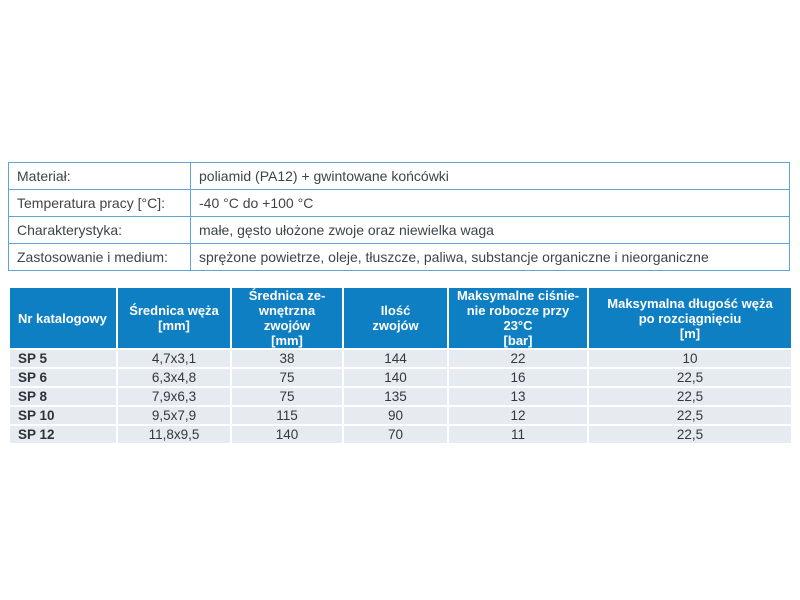  Describe the element at coordinates (287, 434) in the screenshot. I see `cell-coil-outer-diameter: 140` at that location.